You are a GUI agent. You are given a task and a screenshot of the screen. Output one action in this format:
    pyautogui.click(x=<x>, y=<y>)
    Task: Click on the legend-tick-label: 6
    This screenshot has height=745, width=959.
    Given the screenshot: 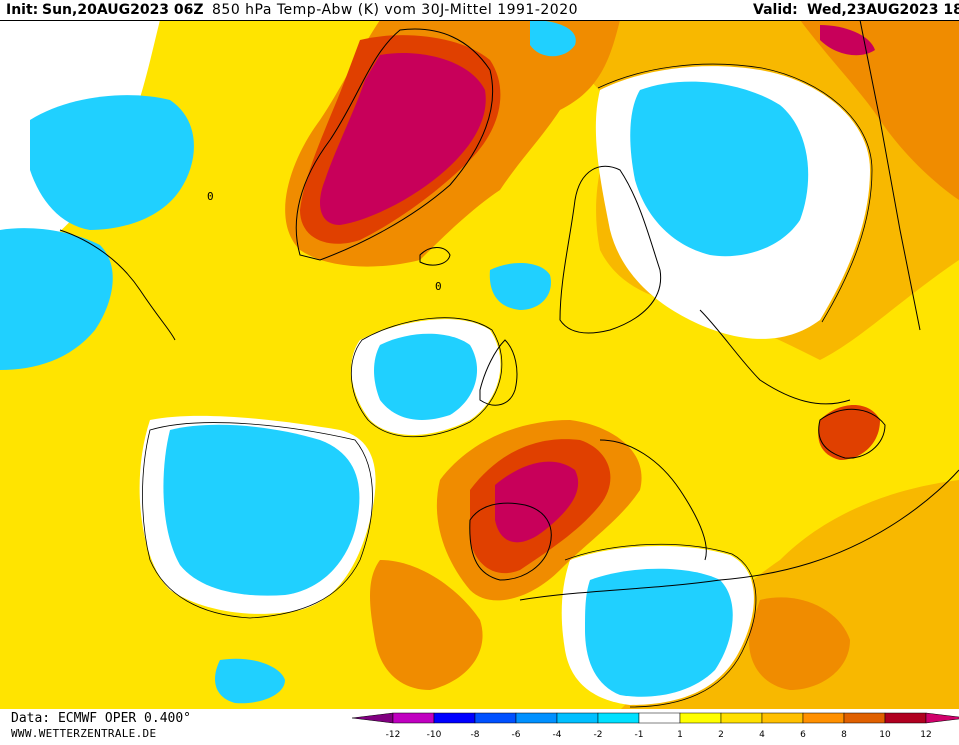 What is the action you would take?
    pyautogui.click(x=803, y=735)
    